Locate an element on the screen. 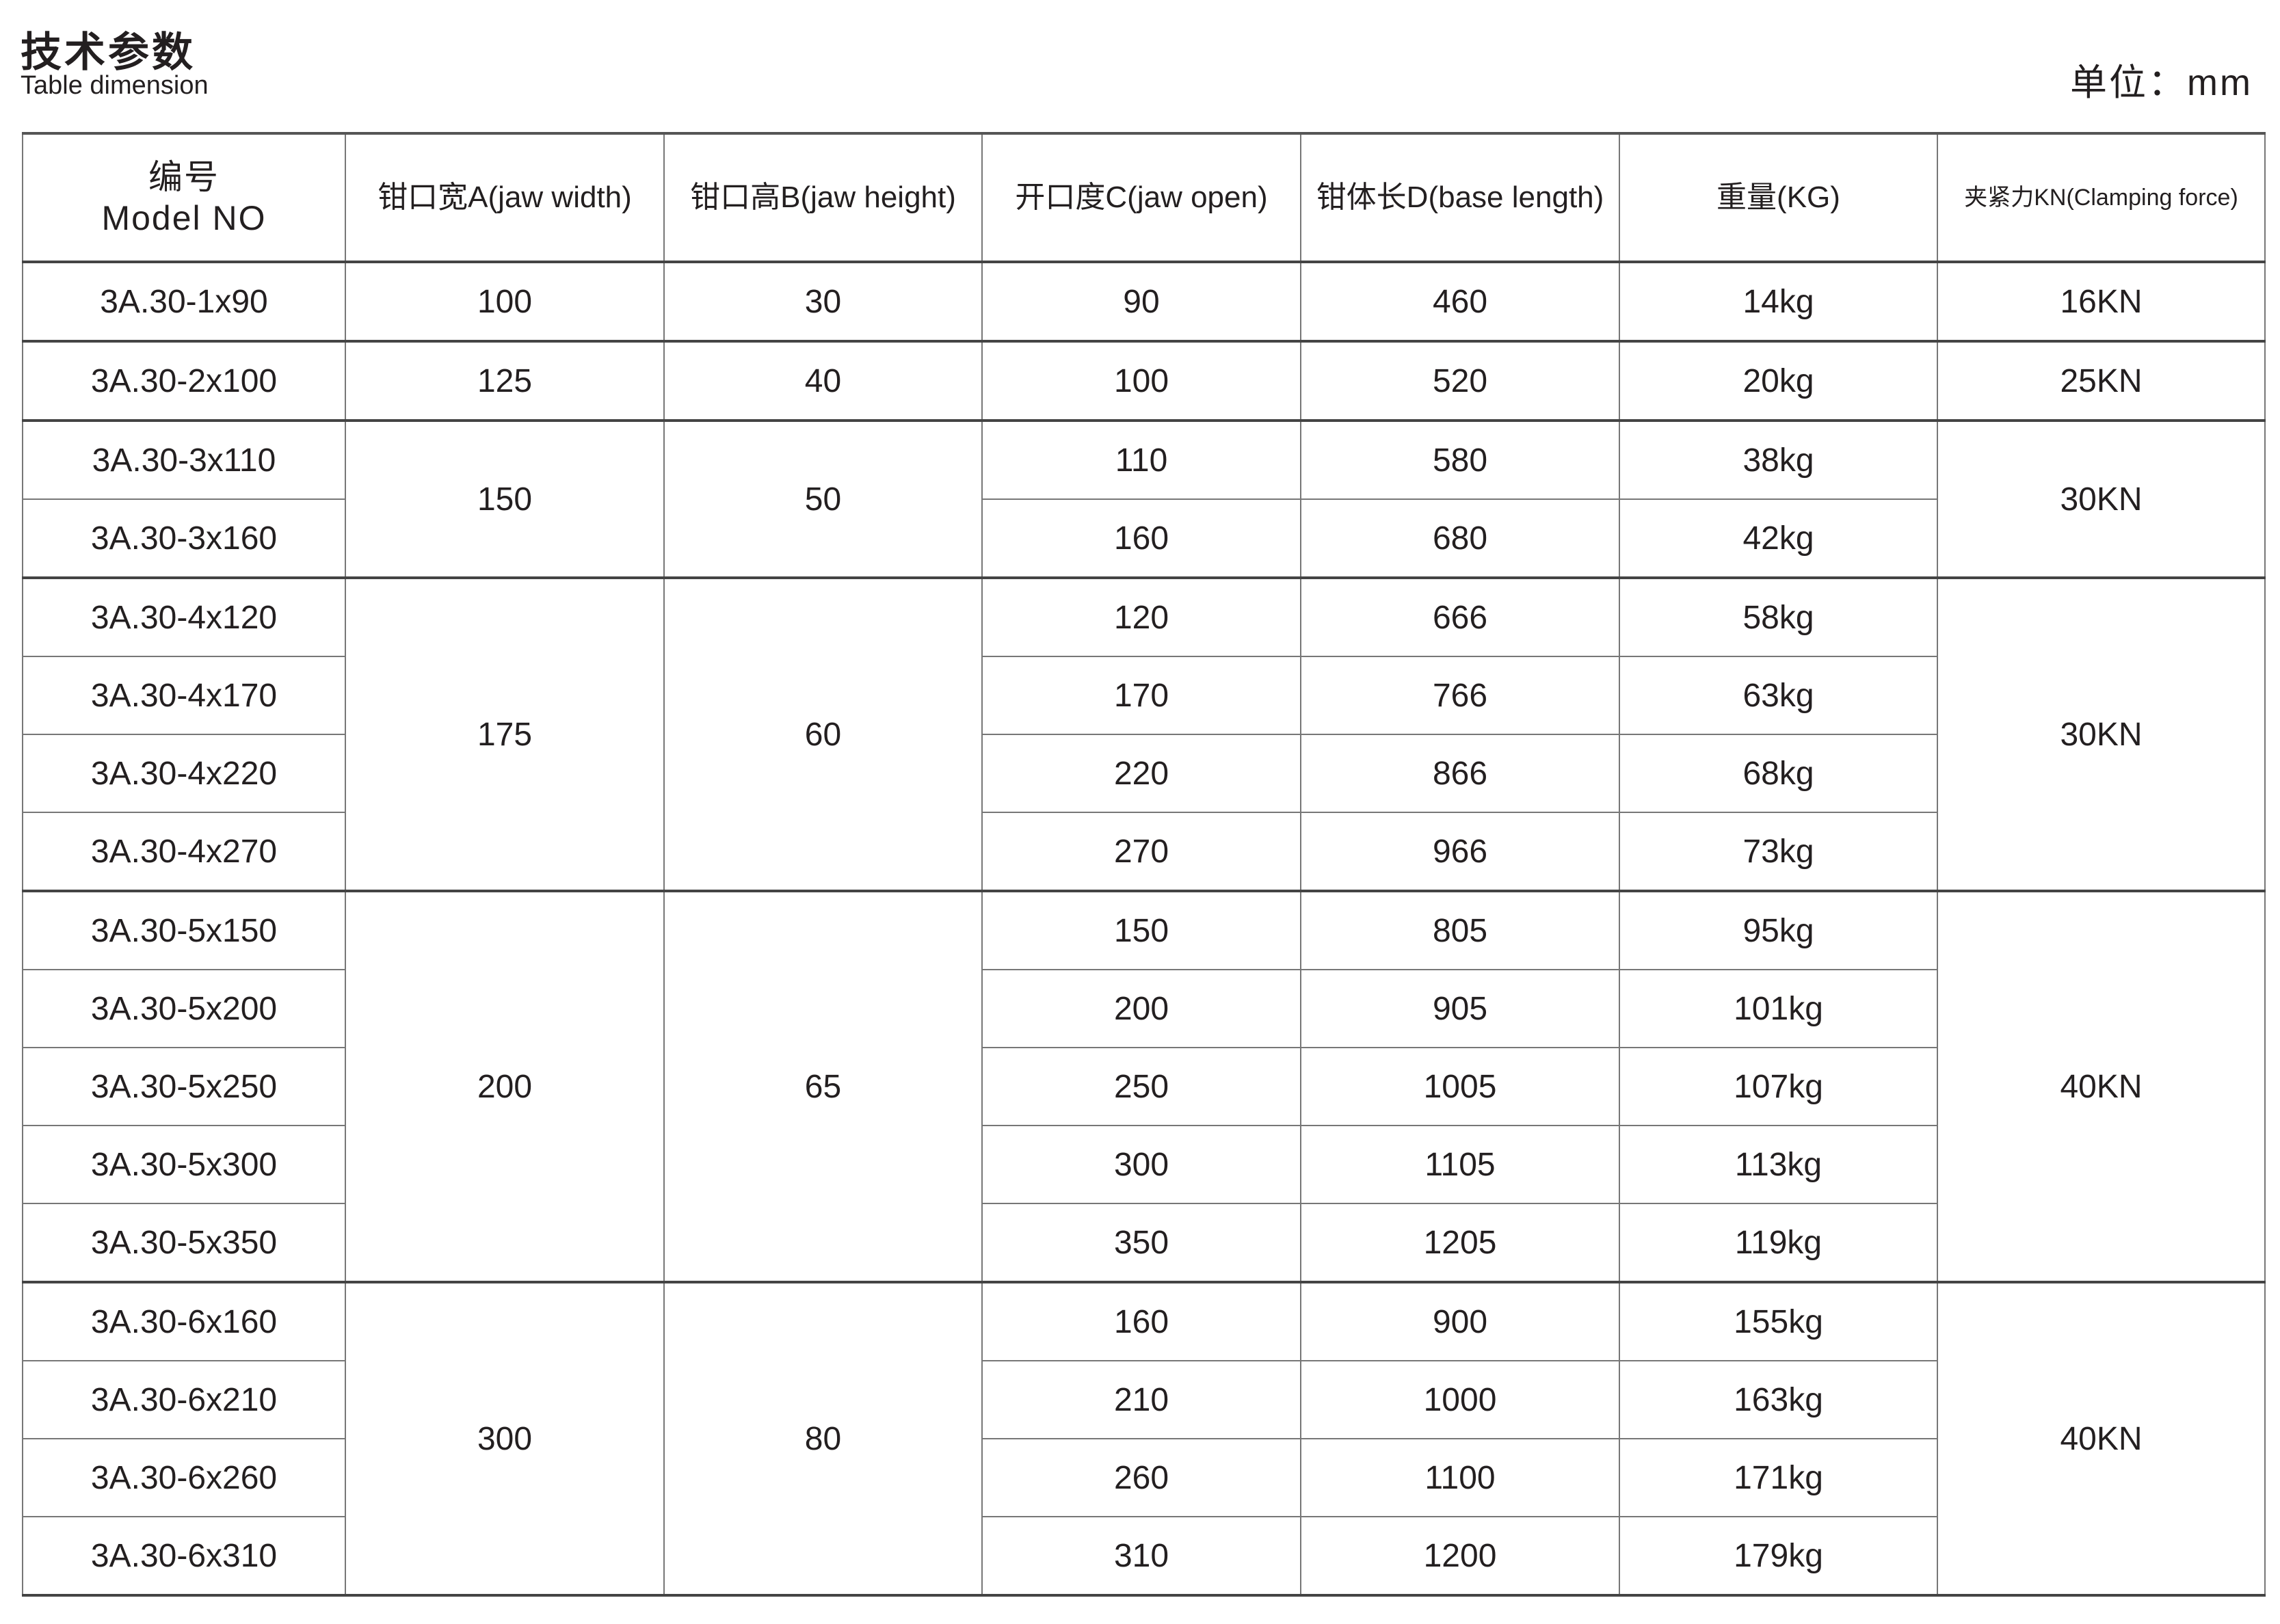  jaw-open-cell: 350 is located at coordinates (1141, 1243).